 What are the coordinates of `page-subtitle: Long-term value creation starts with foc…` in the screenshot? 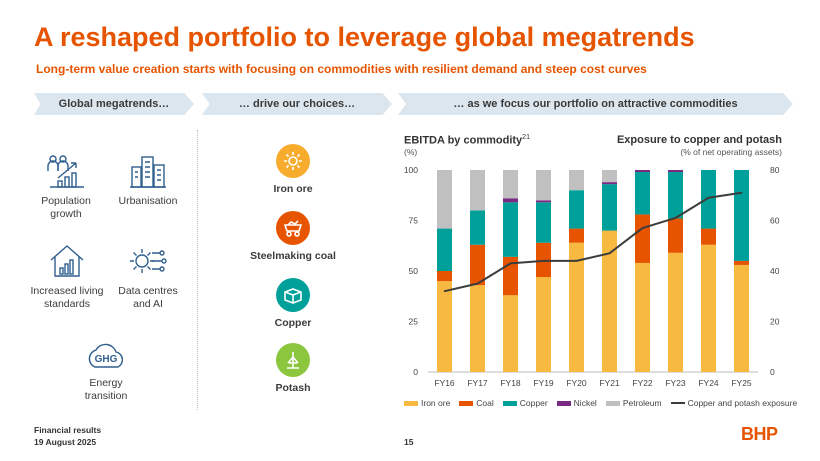 It's located at (341, 69).